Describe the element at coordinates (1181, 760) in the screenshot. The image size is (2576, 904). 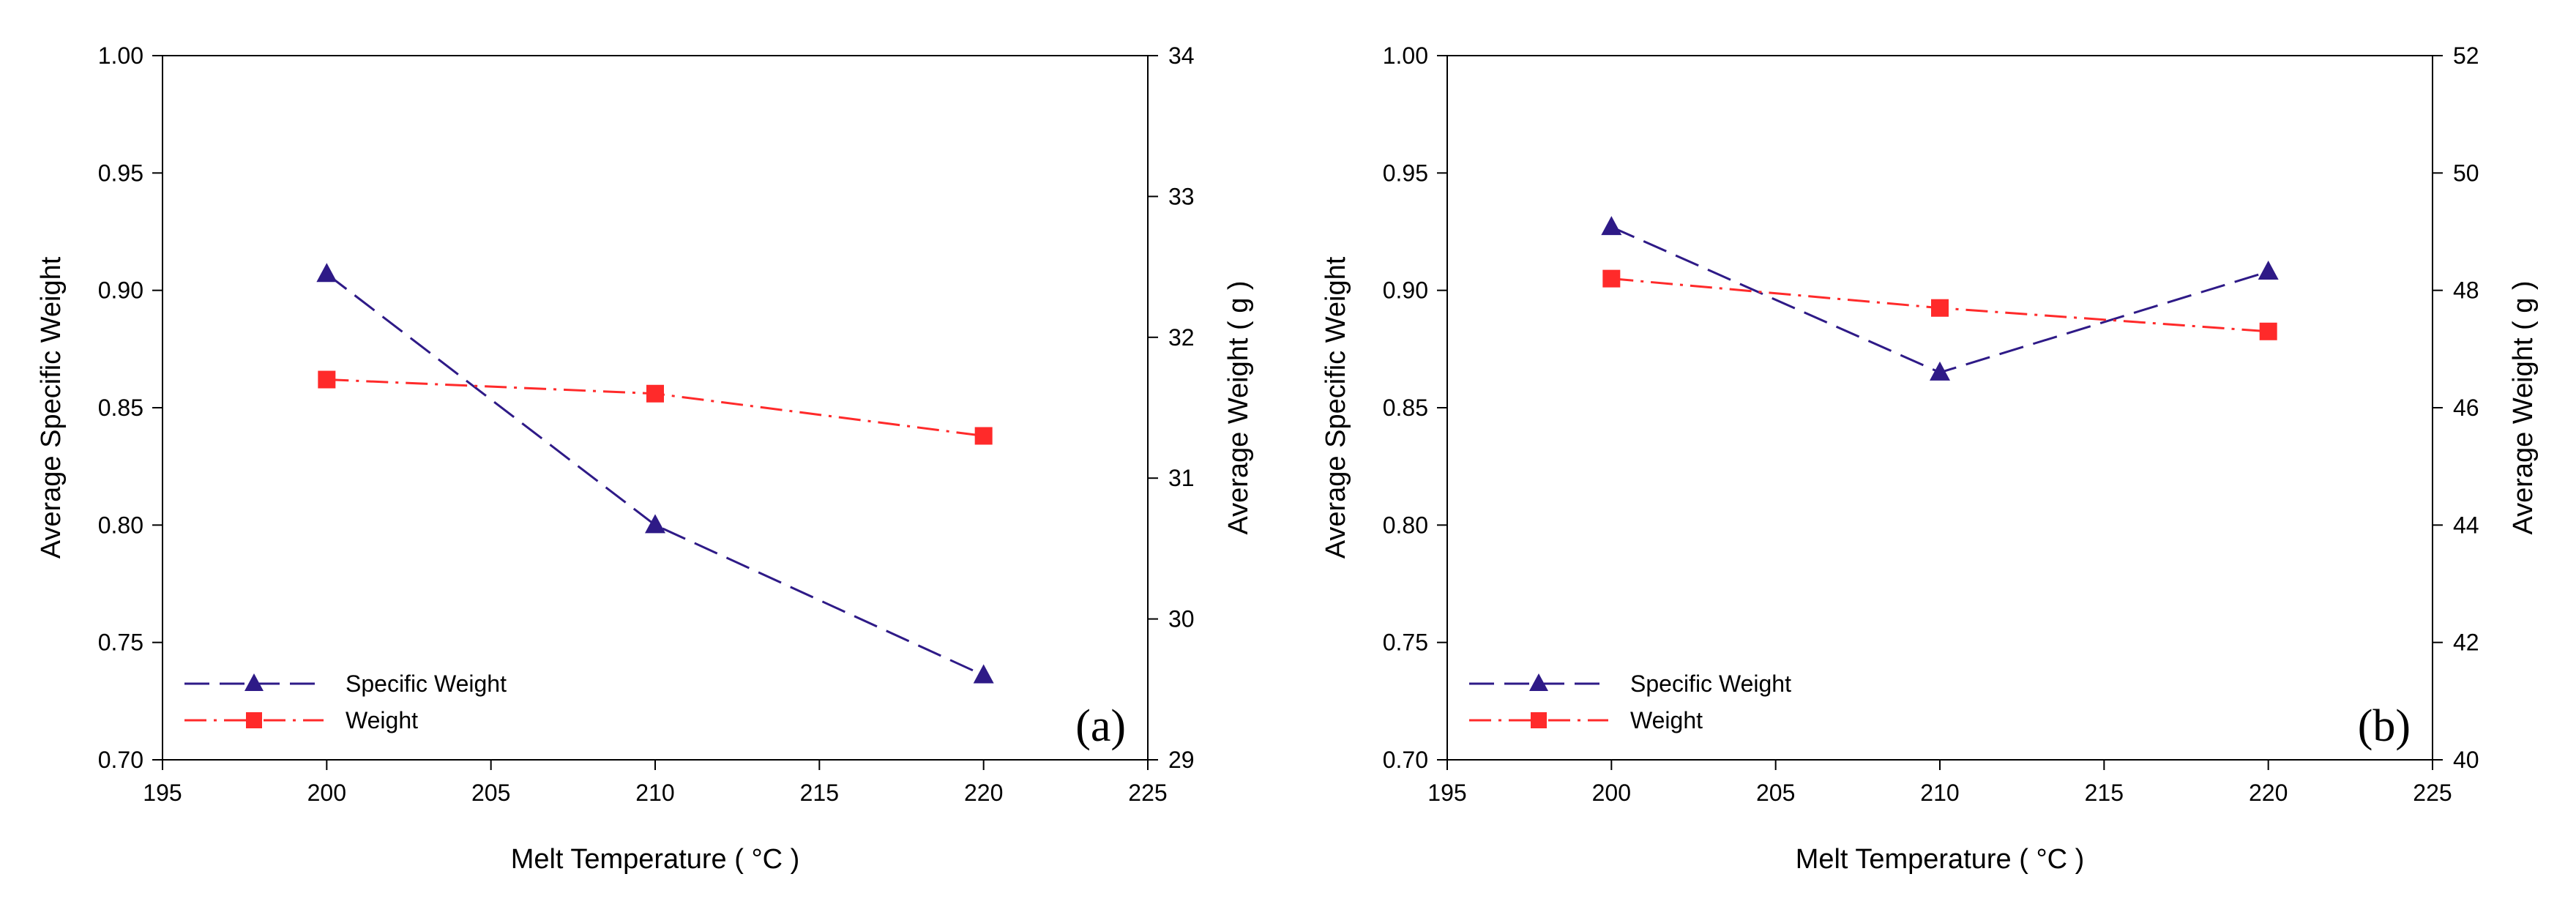
I see `y2-tick-label: 29` at that location.